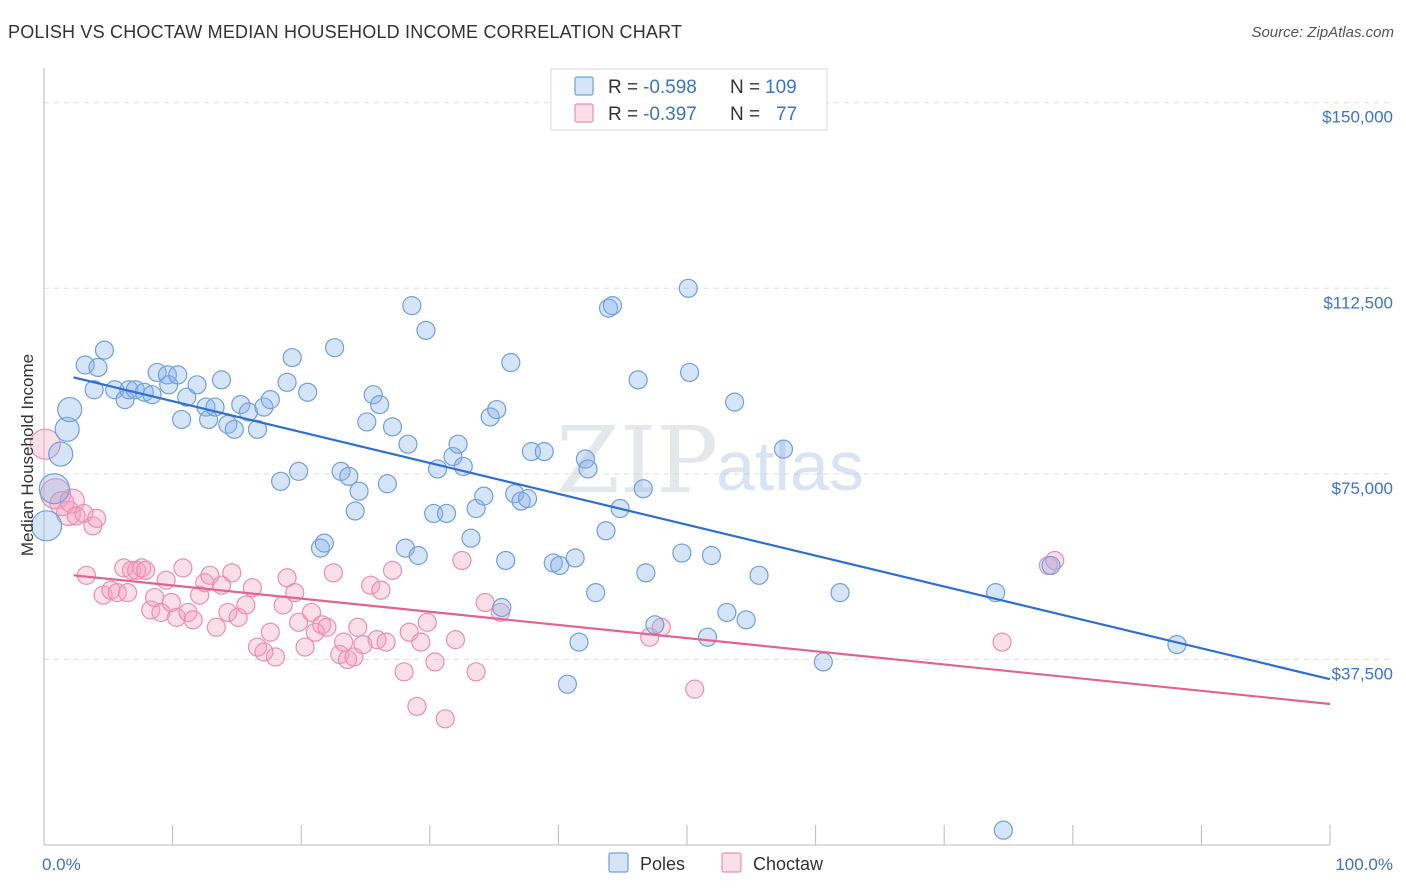  I want to click on choctaw-trend-line, so click(702, 640).